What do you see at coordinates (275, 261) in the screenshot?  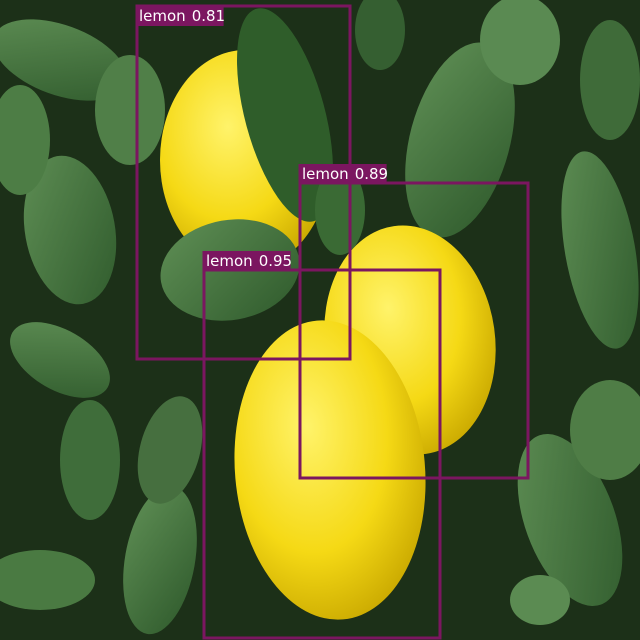 I see `confidence: 0.95` at bounding box center [275, 261].